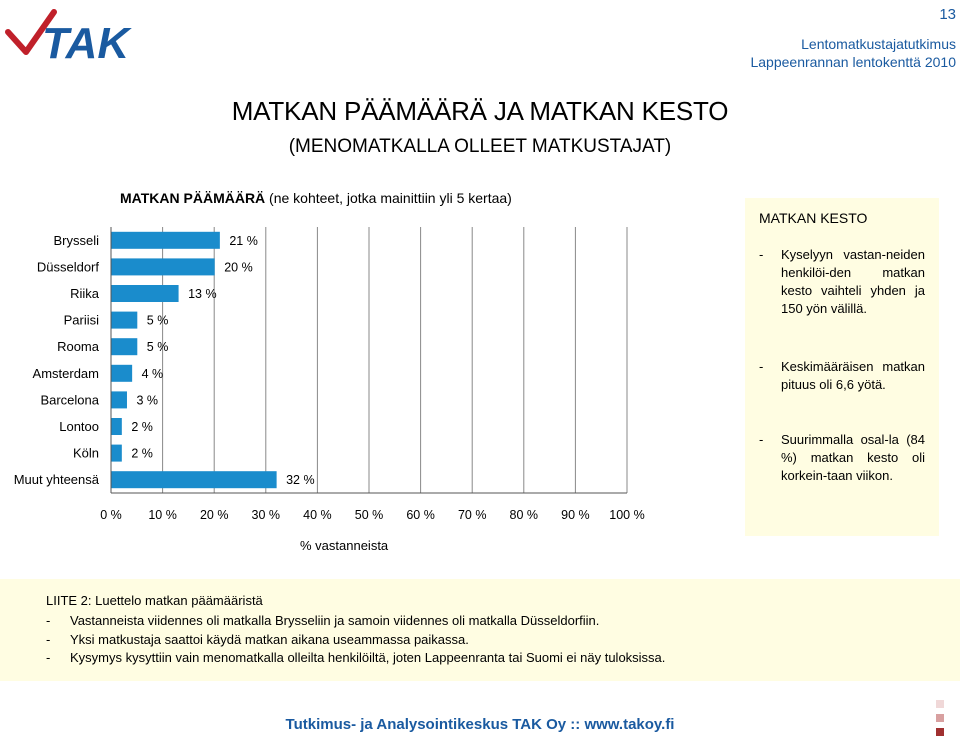 The width and height of the screenshot is (960, 742). What do you see at coordinates (147, 400) in the screenshot?
I see `value-label: 3 %` at bounding box center [147, 400].